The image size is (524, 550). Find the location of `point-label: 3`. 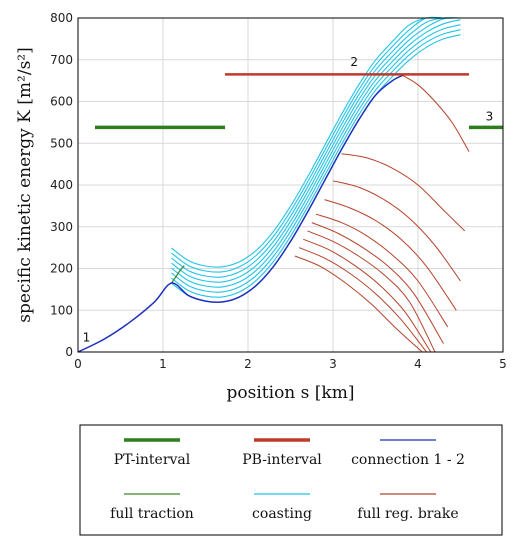

point-label: 3 is located at coordinates (490, 116).